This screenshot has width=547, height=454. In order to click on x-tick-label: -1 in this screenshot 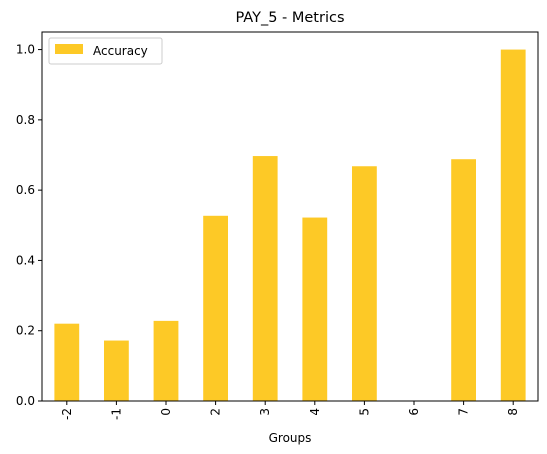, I will do `click(116, 414)`.